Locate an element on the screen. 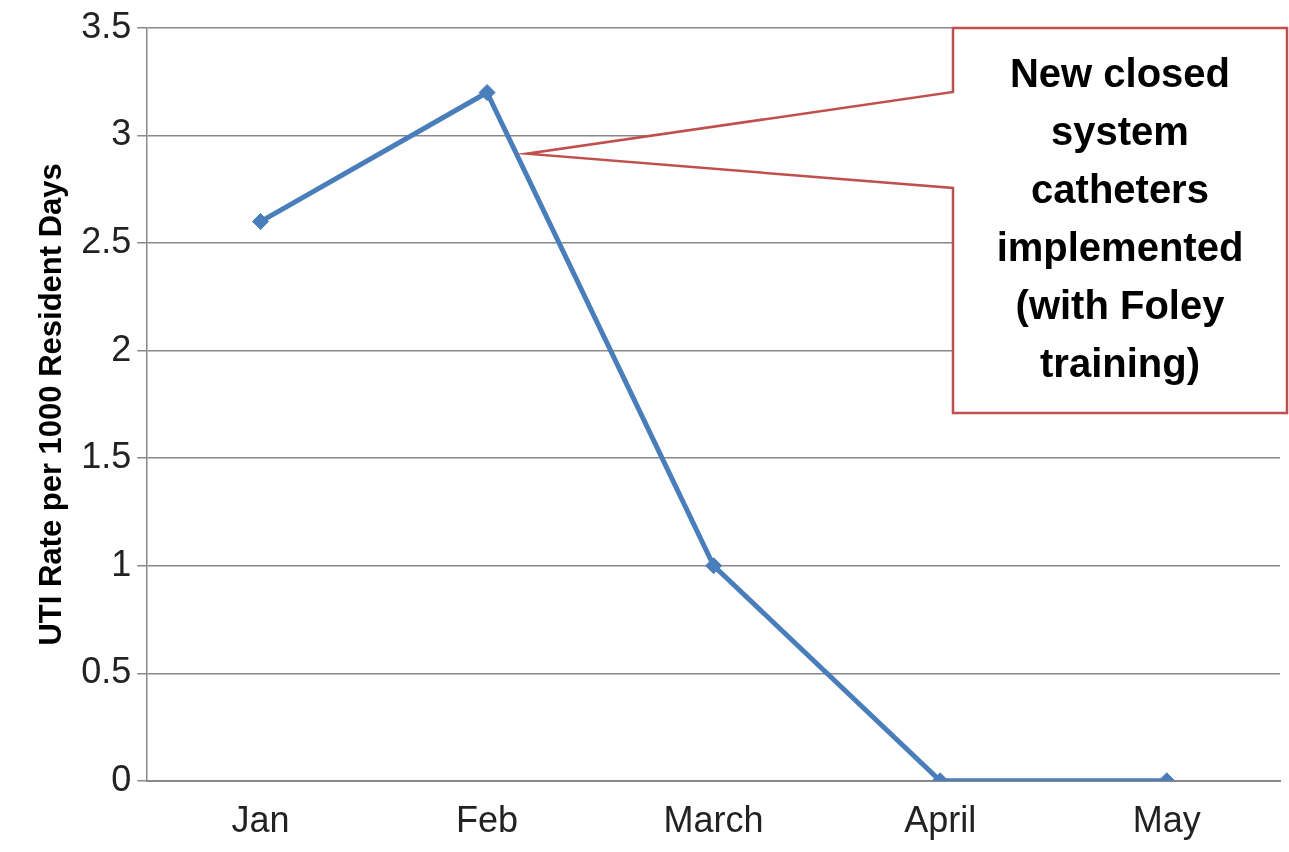  y-tick-label: 1 is located at coordinates (121, 563).